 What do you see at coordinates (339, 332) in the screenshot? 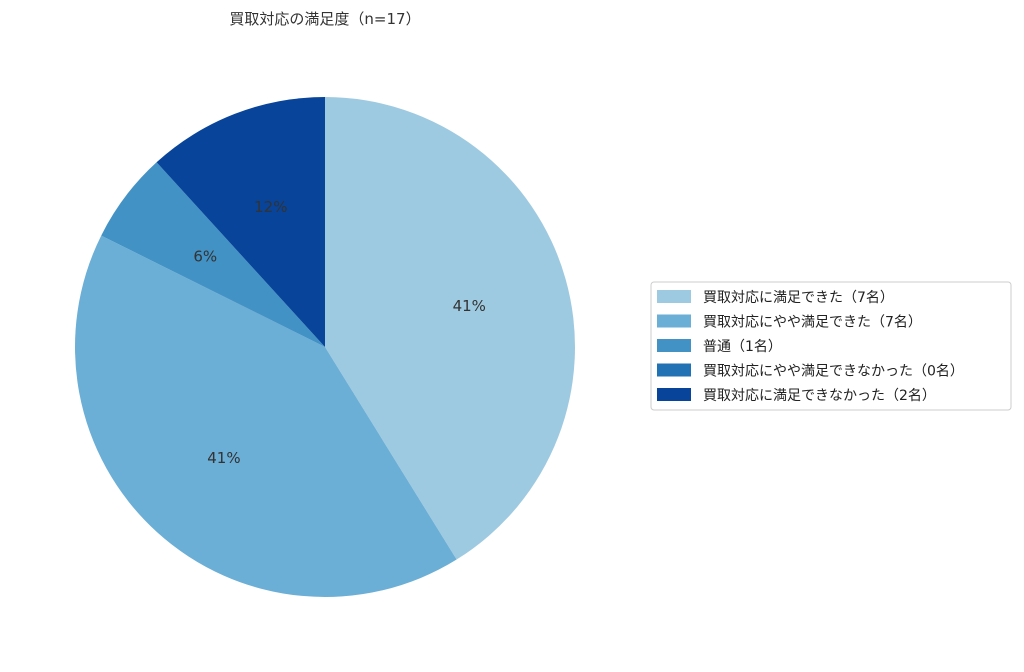
I see `pie-percent-labels: 41% 41% 6% 12%` at bounding box center [339, 332].